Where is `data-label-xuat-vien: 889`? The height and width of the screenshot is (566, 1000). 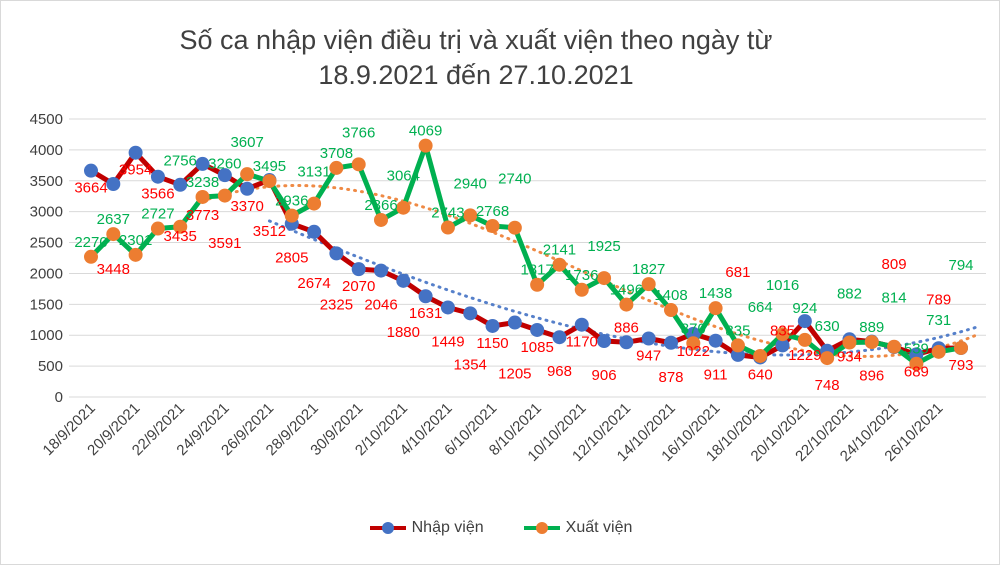 data-label-xuat-vien: 889 is located at coordinates (871, 327).